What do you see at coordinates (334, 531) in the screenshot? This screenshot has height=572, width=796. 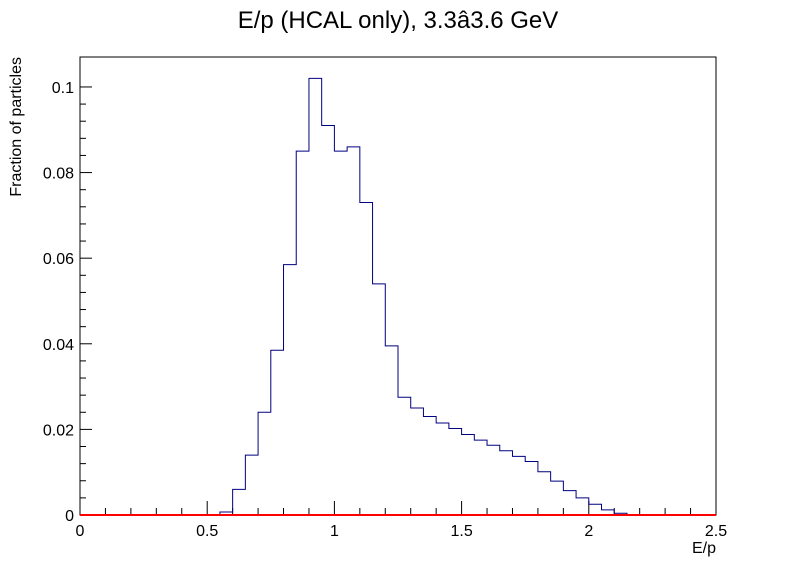 I see `x-tick-label: 1` at bounding box center [334, 531].